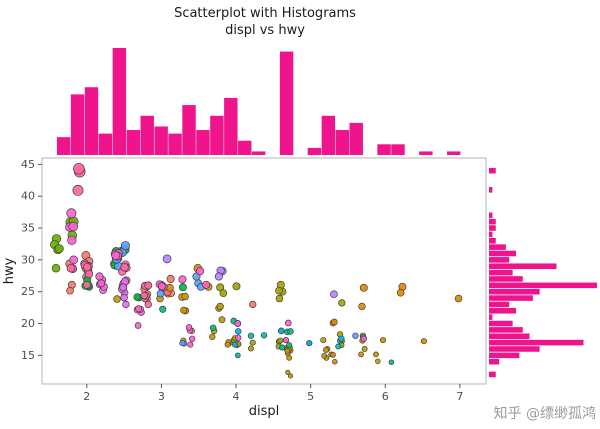  Describe the element at coordinates (161, 396) in the screenshot. I see `x-tick-label: 3` at that location.